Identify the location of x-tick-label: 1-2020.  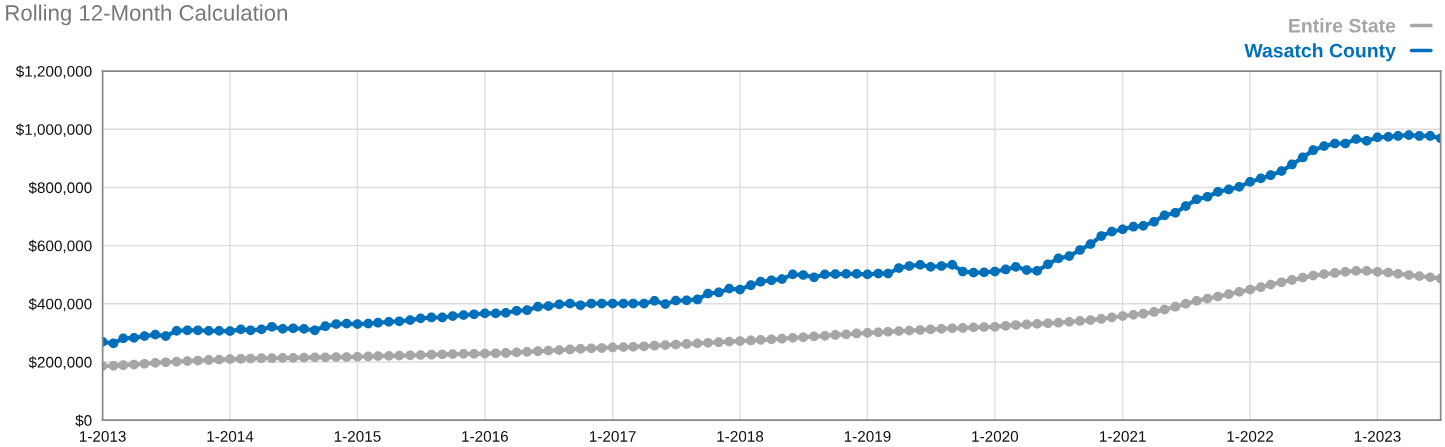
(995, 436).